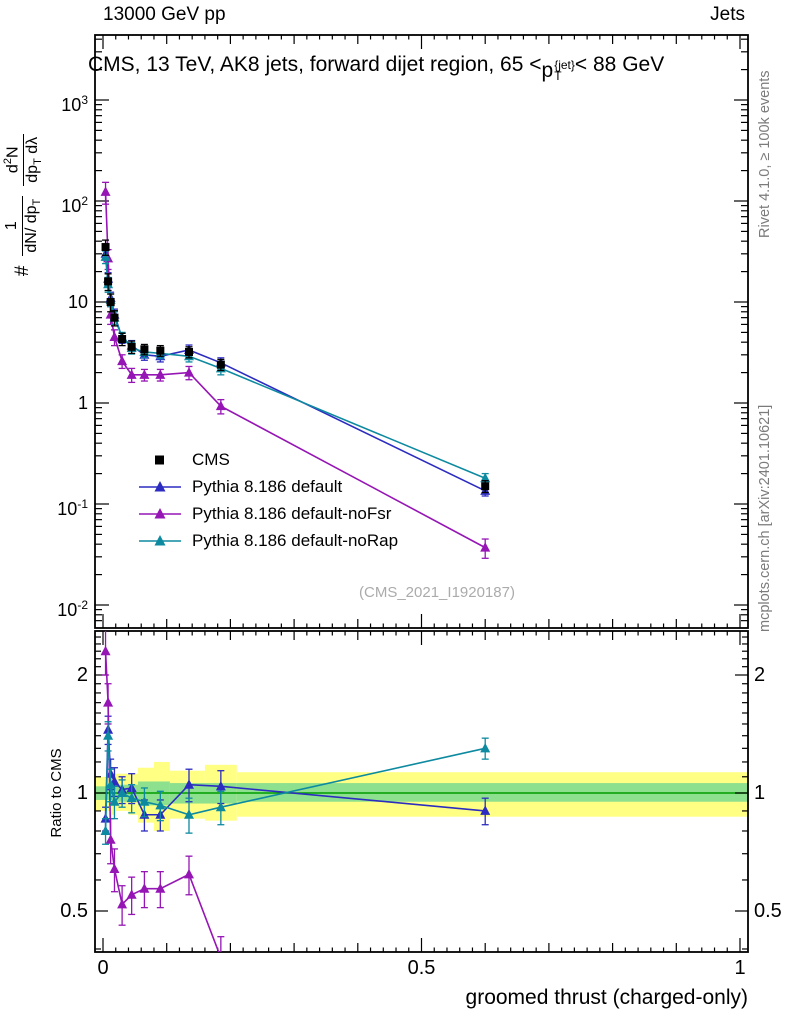 The height and width of the screenshot is (1024, 786). Describe the element at coordinates (619, 64) in the screenshot. I see `title-text-post: < 88 GeV` at that location.